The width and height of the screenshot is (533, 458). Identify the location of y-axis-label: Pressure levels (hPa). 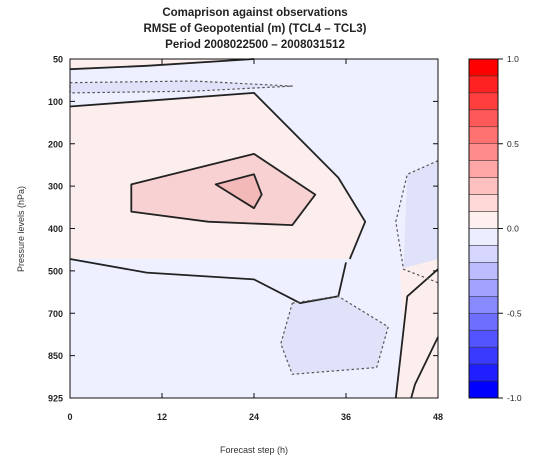
(21, 229).